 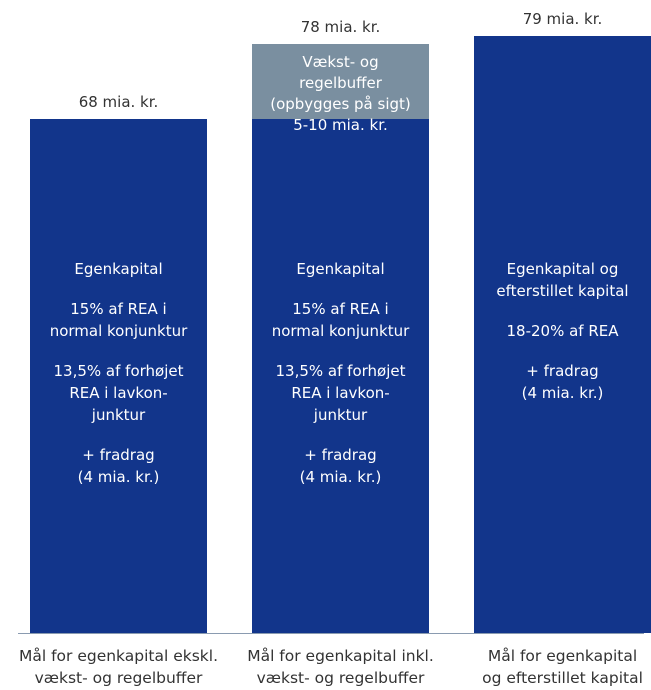 I want to click on buffer-label-line: Vækst- og, so click(x=340, y=61).